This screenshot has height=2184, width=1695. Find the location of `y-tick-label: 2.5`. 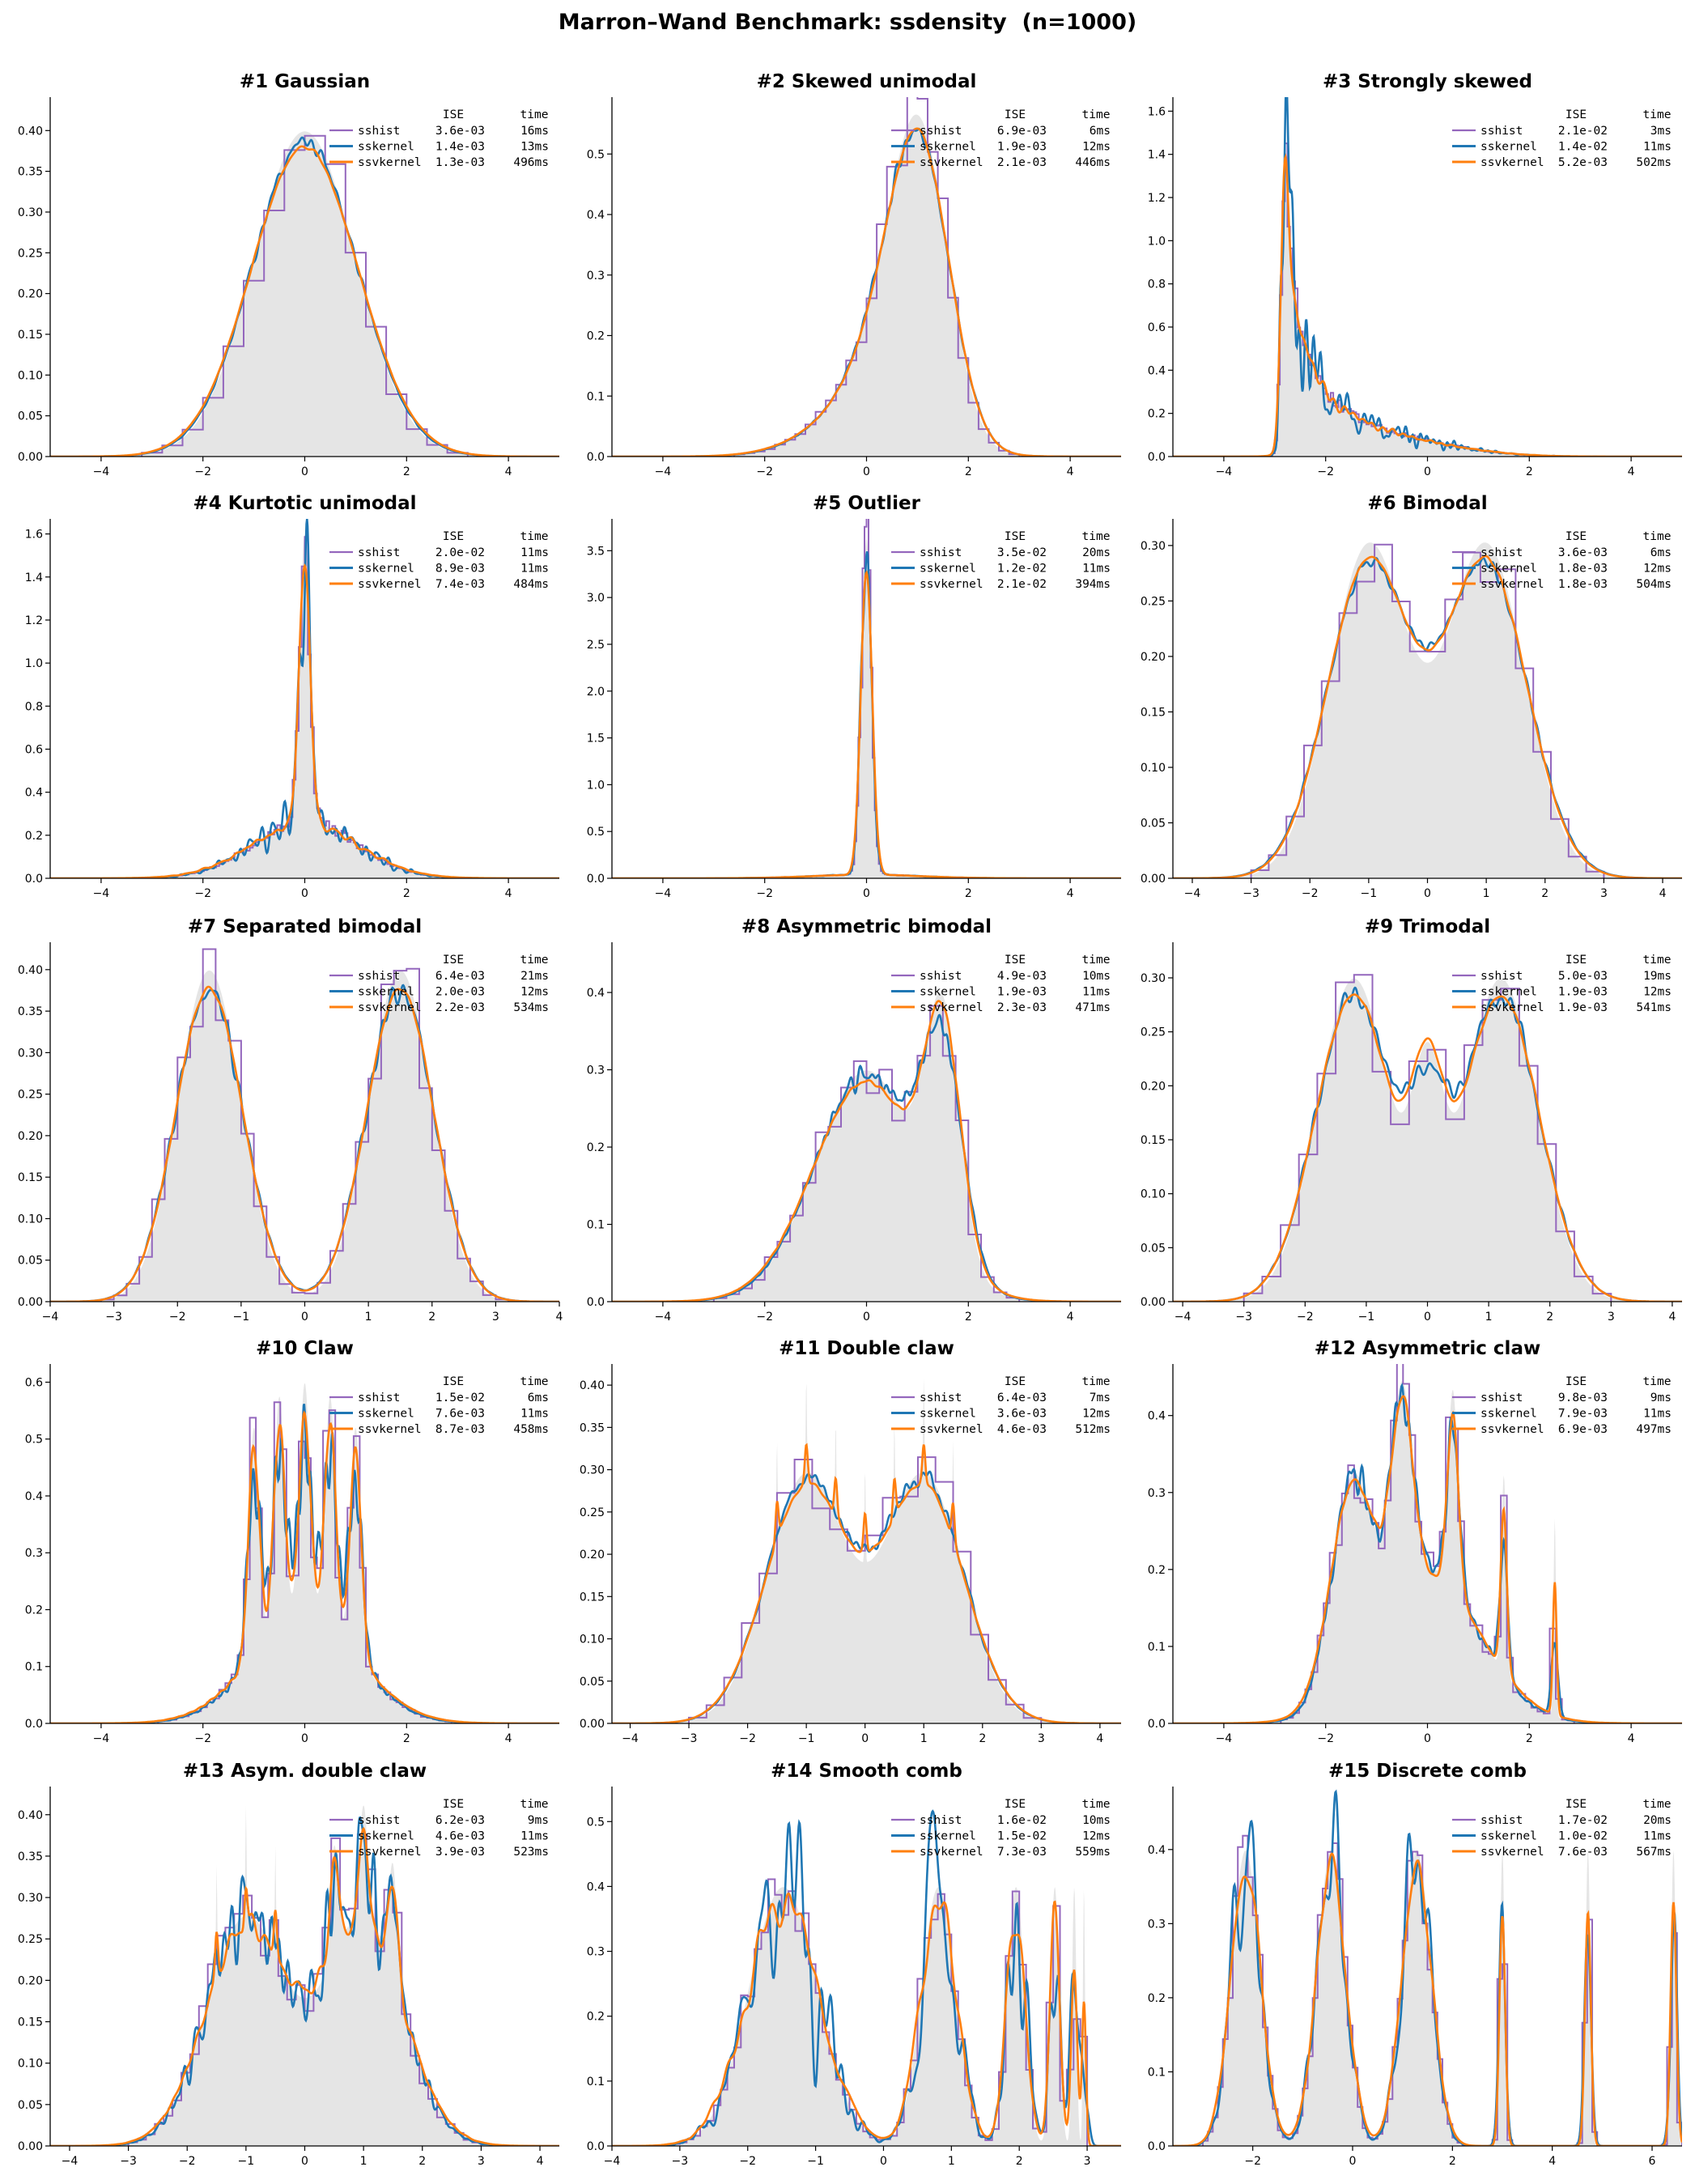

y-tick-label: 2.5 is located at coordinates (596, 646).